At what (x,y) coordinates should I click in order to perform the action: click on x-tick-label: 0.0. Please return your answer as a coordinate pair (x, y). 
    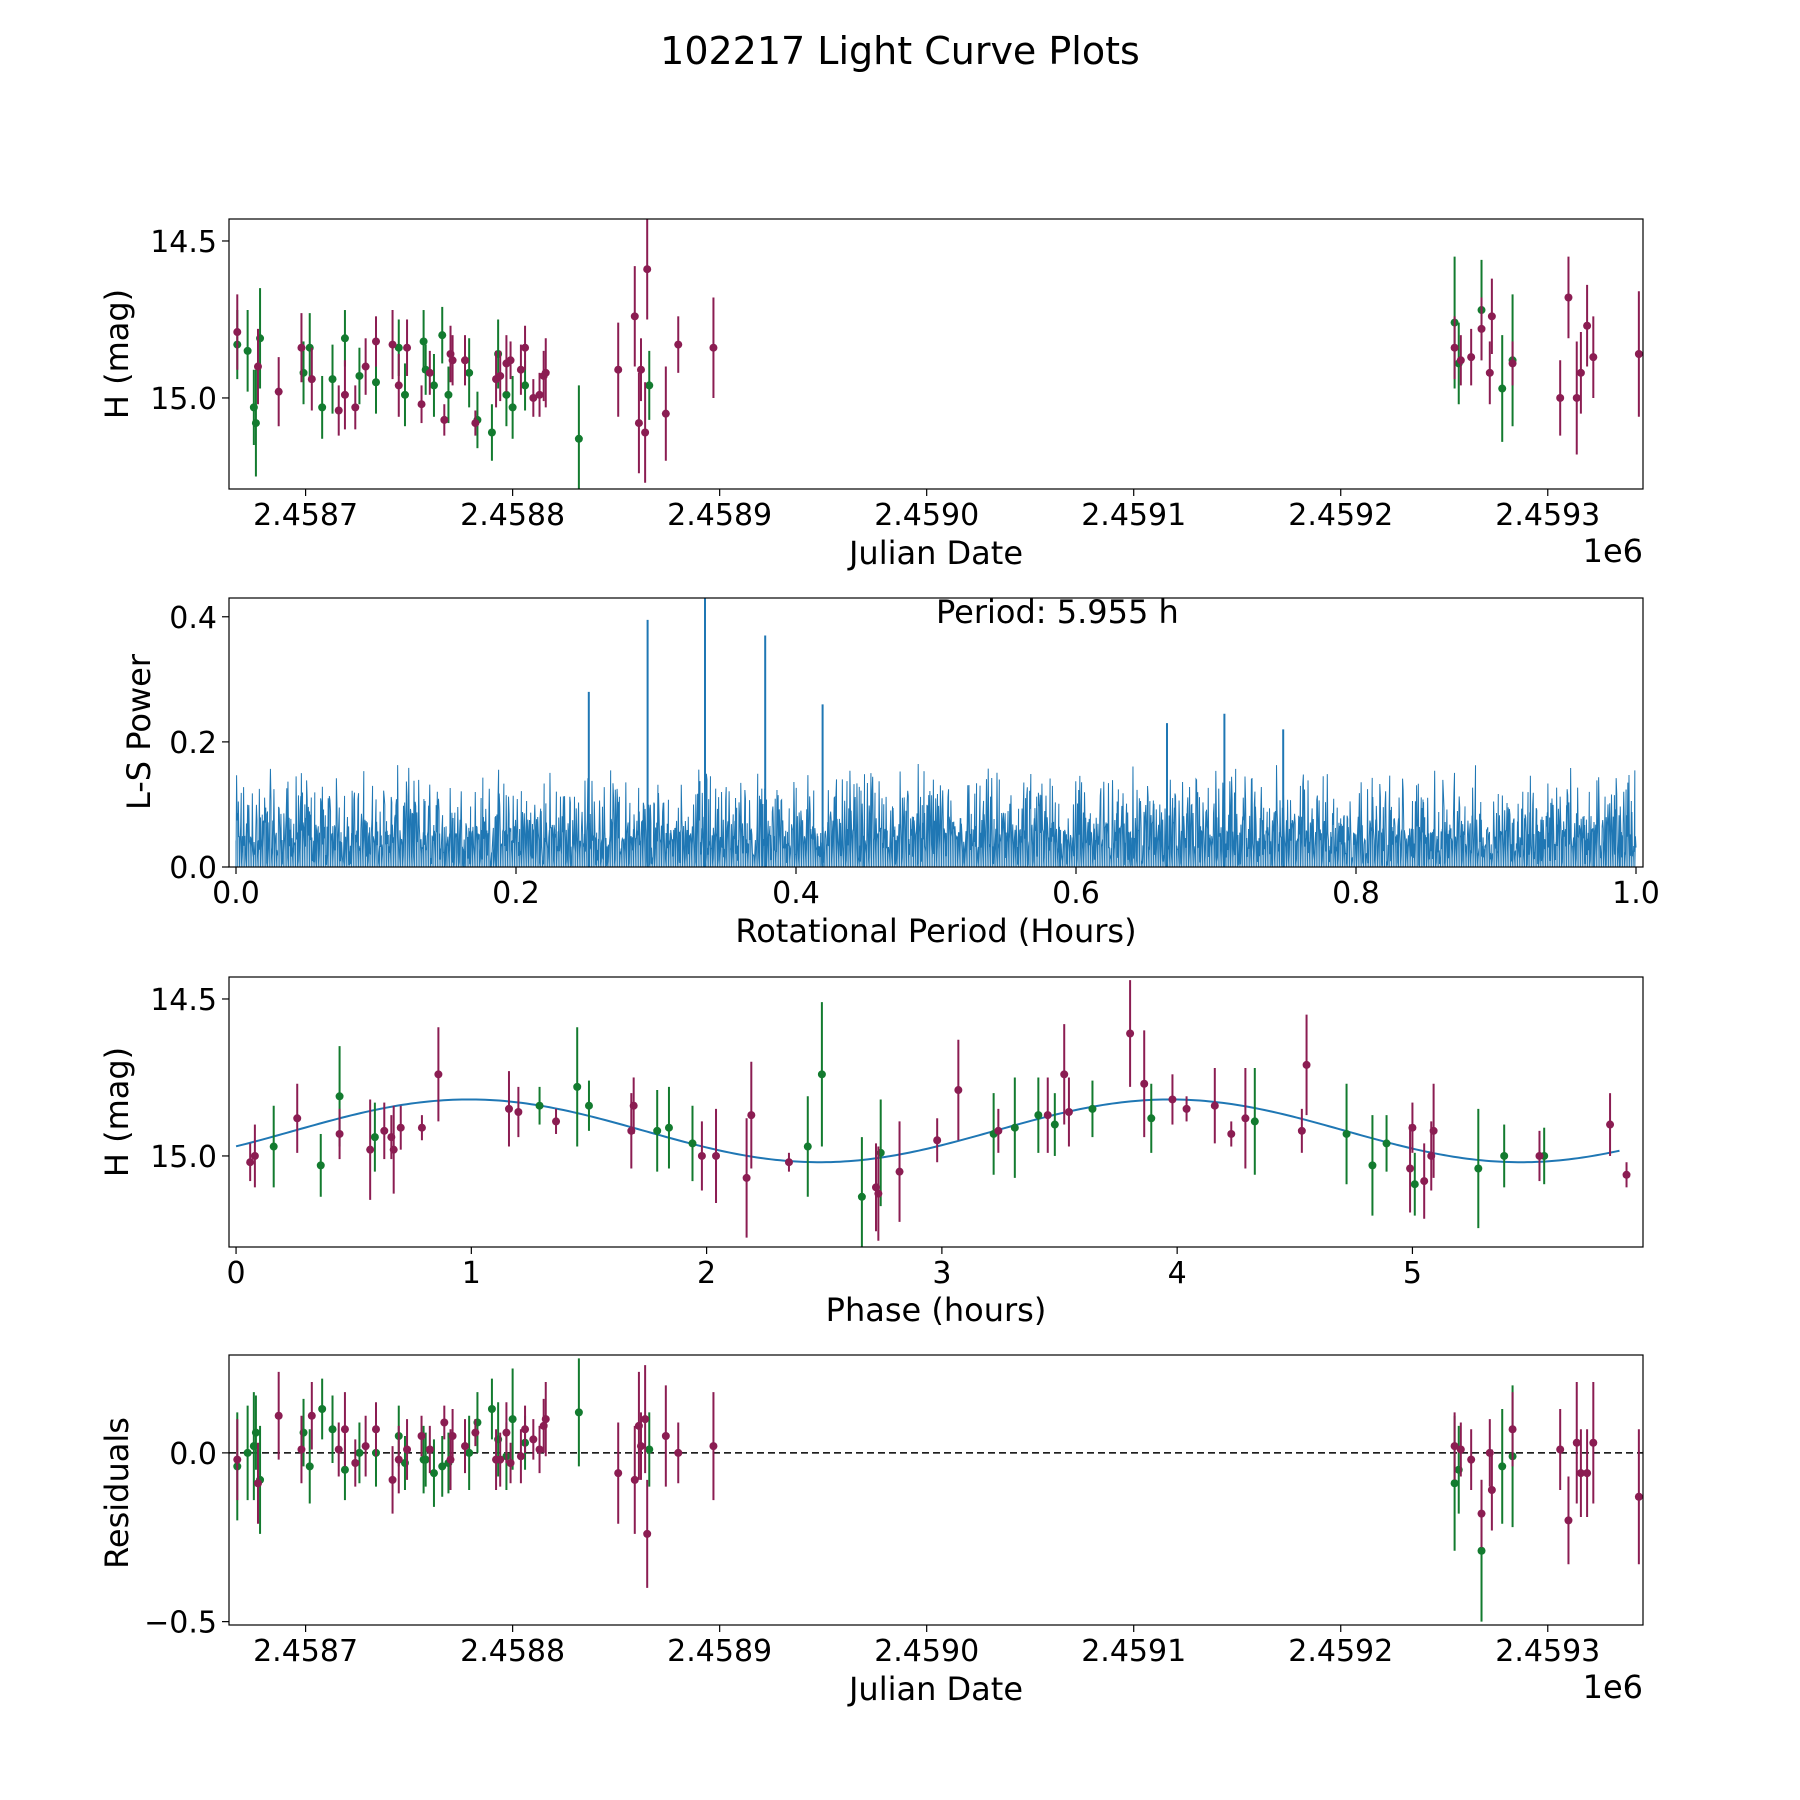
    Looking at the image, I should click on (236, 893).